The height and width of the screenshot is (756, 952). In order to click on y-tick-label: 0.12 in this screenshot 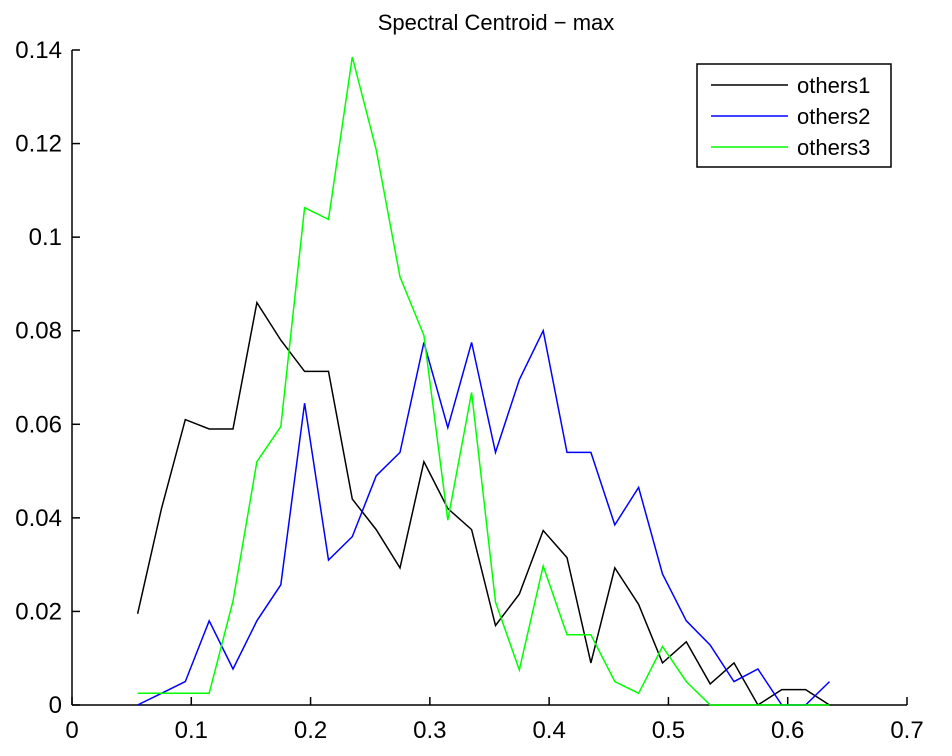, I will do `click(38, 144)`.